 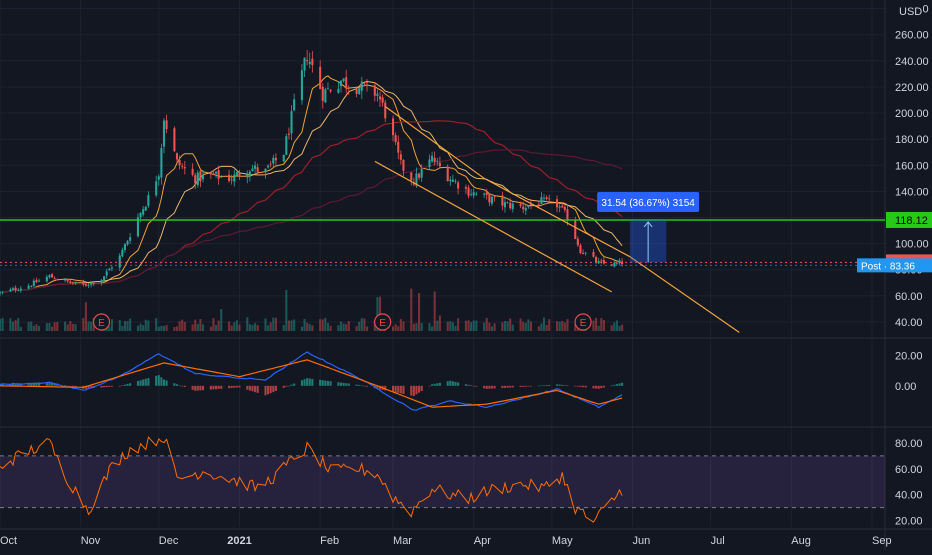 What do you see at coordinates (493, 226) in the screenshot?
I see `channel-lower-line` at bounding box center [493, 226].